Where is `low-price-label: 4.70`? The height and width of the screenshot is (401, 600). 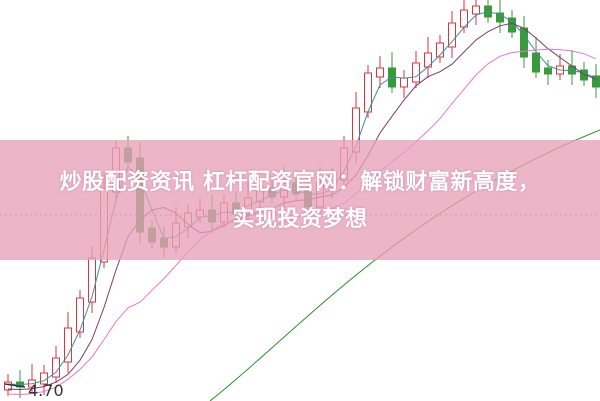
low-price-label: 4.70 is located at coordinates (46, 390).